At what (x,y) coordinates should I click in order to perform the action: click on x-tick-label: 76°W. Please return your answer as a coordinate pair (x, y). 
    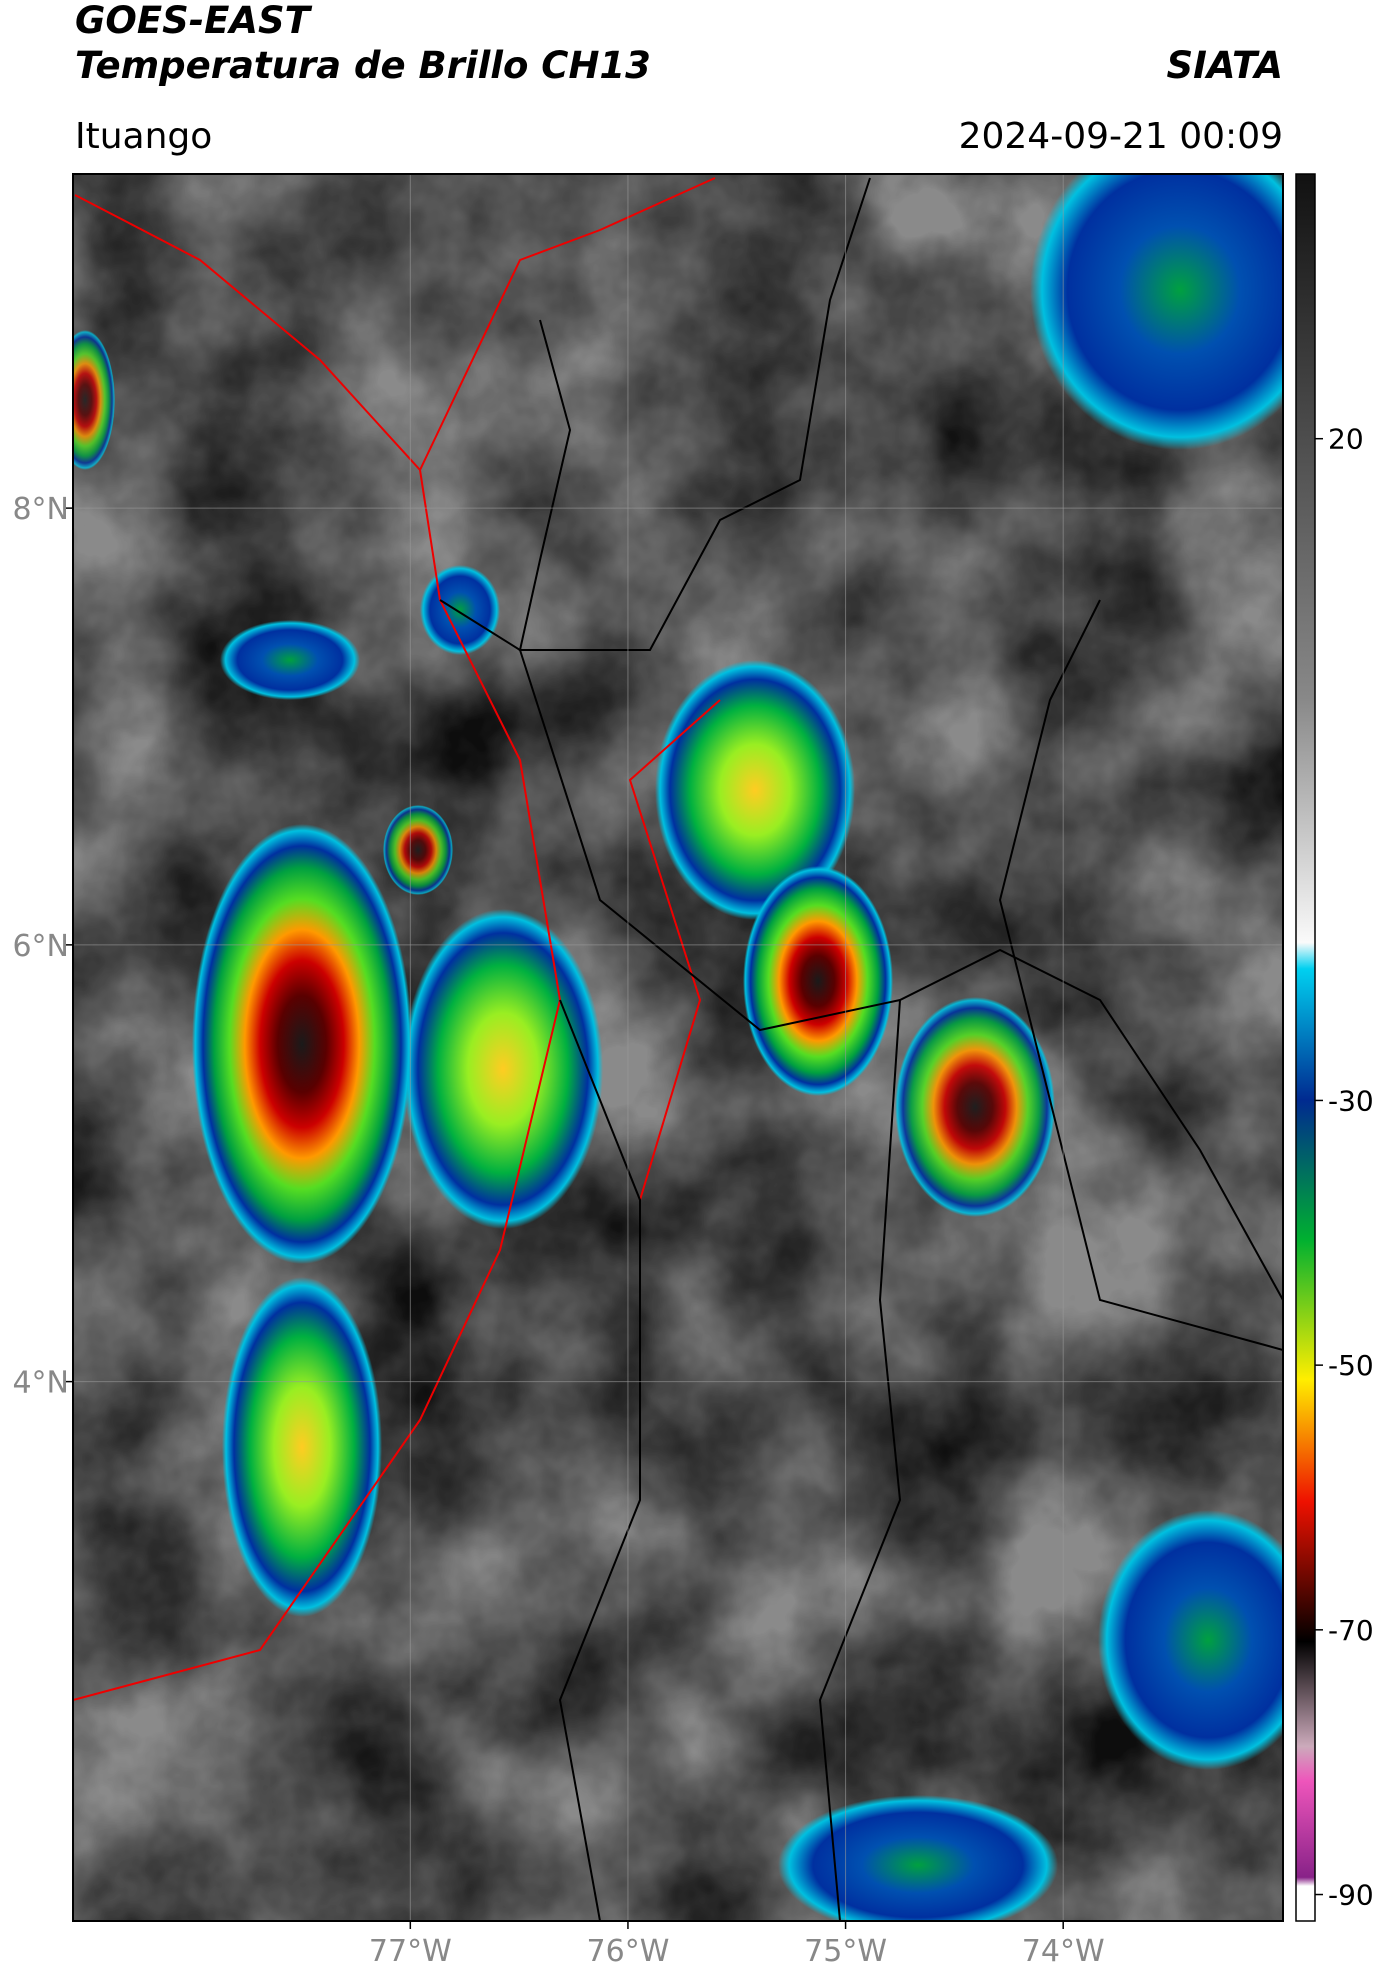
    Looking at the image, I should click on (628, 1951).